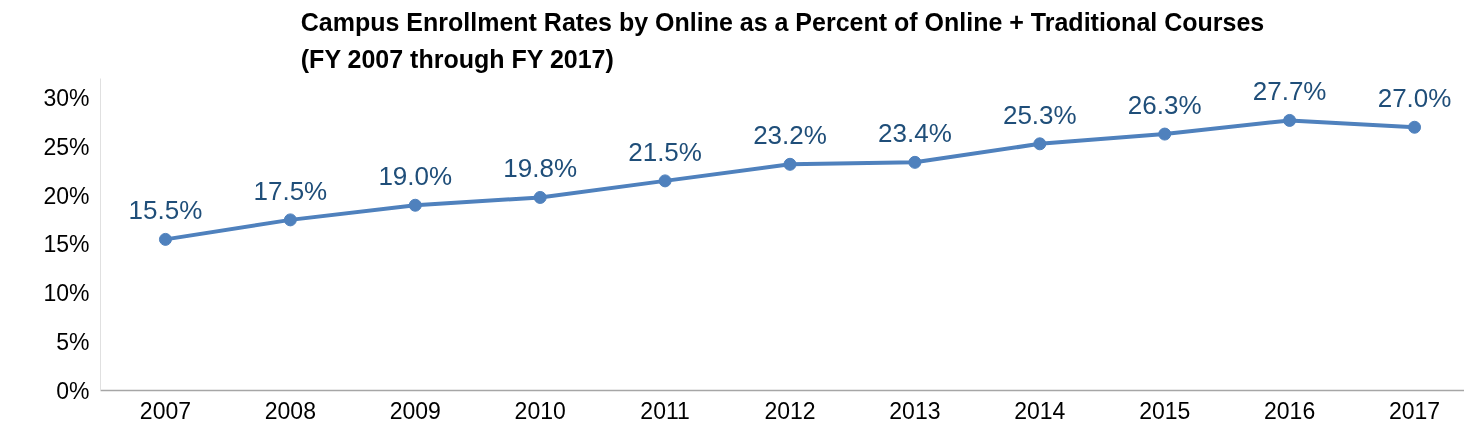 This screenshot has width=1464, height=440. I want to click on x-tick-label: 2008, so click(290, 410).